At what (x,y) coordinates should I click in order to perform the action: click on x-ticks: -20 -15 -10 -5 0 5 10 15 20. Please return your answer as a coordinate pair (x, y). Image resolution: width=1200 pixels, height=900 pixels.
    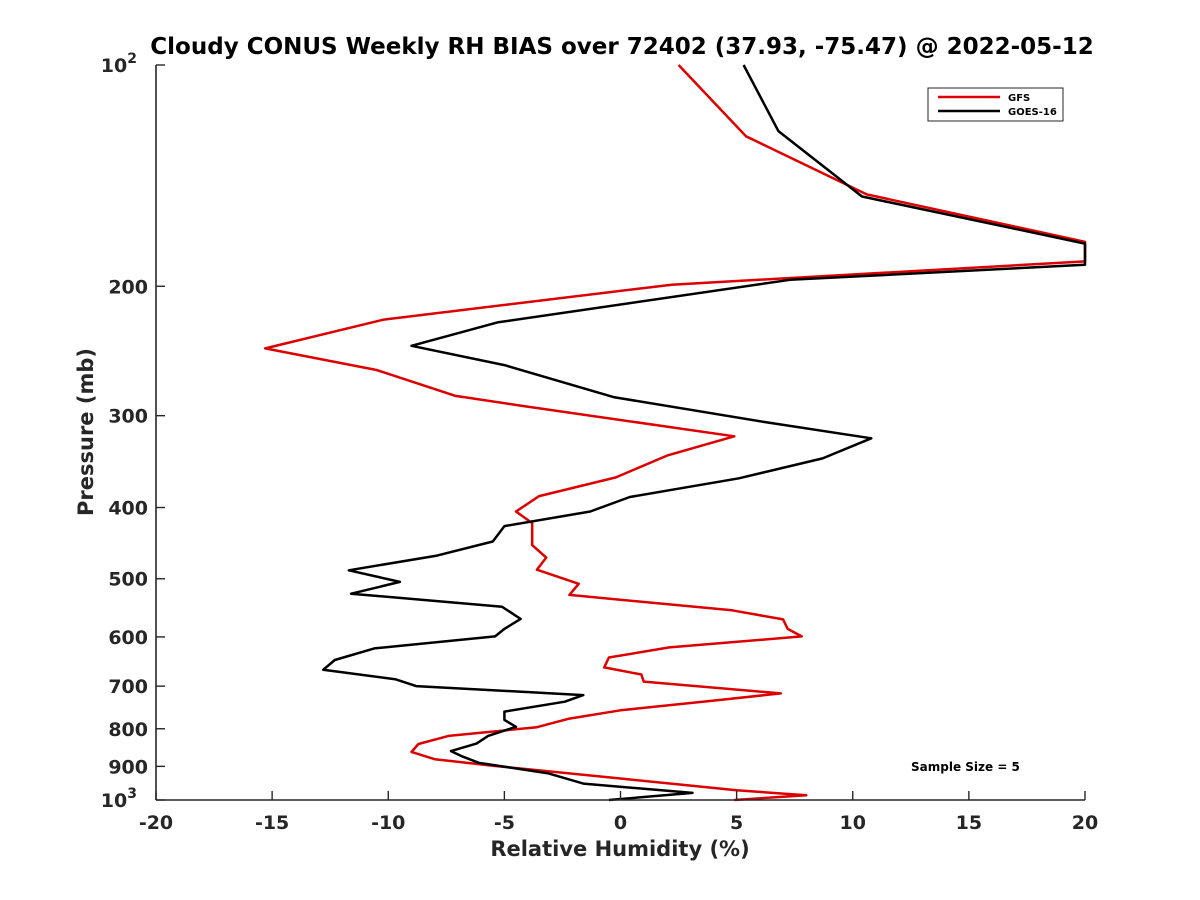
    Looking at the image, I should click on (618, 812).